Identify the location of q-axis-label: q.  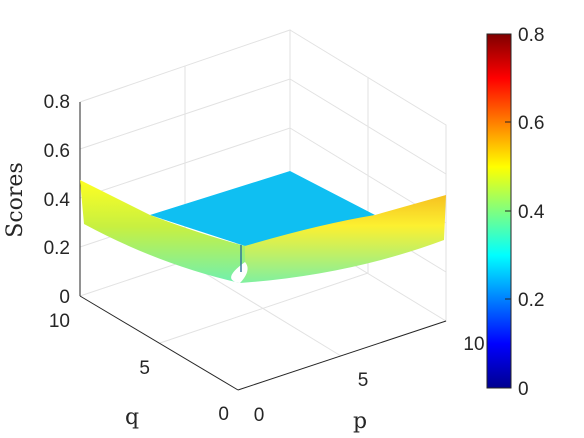
(132, 417).